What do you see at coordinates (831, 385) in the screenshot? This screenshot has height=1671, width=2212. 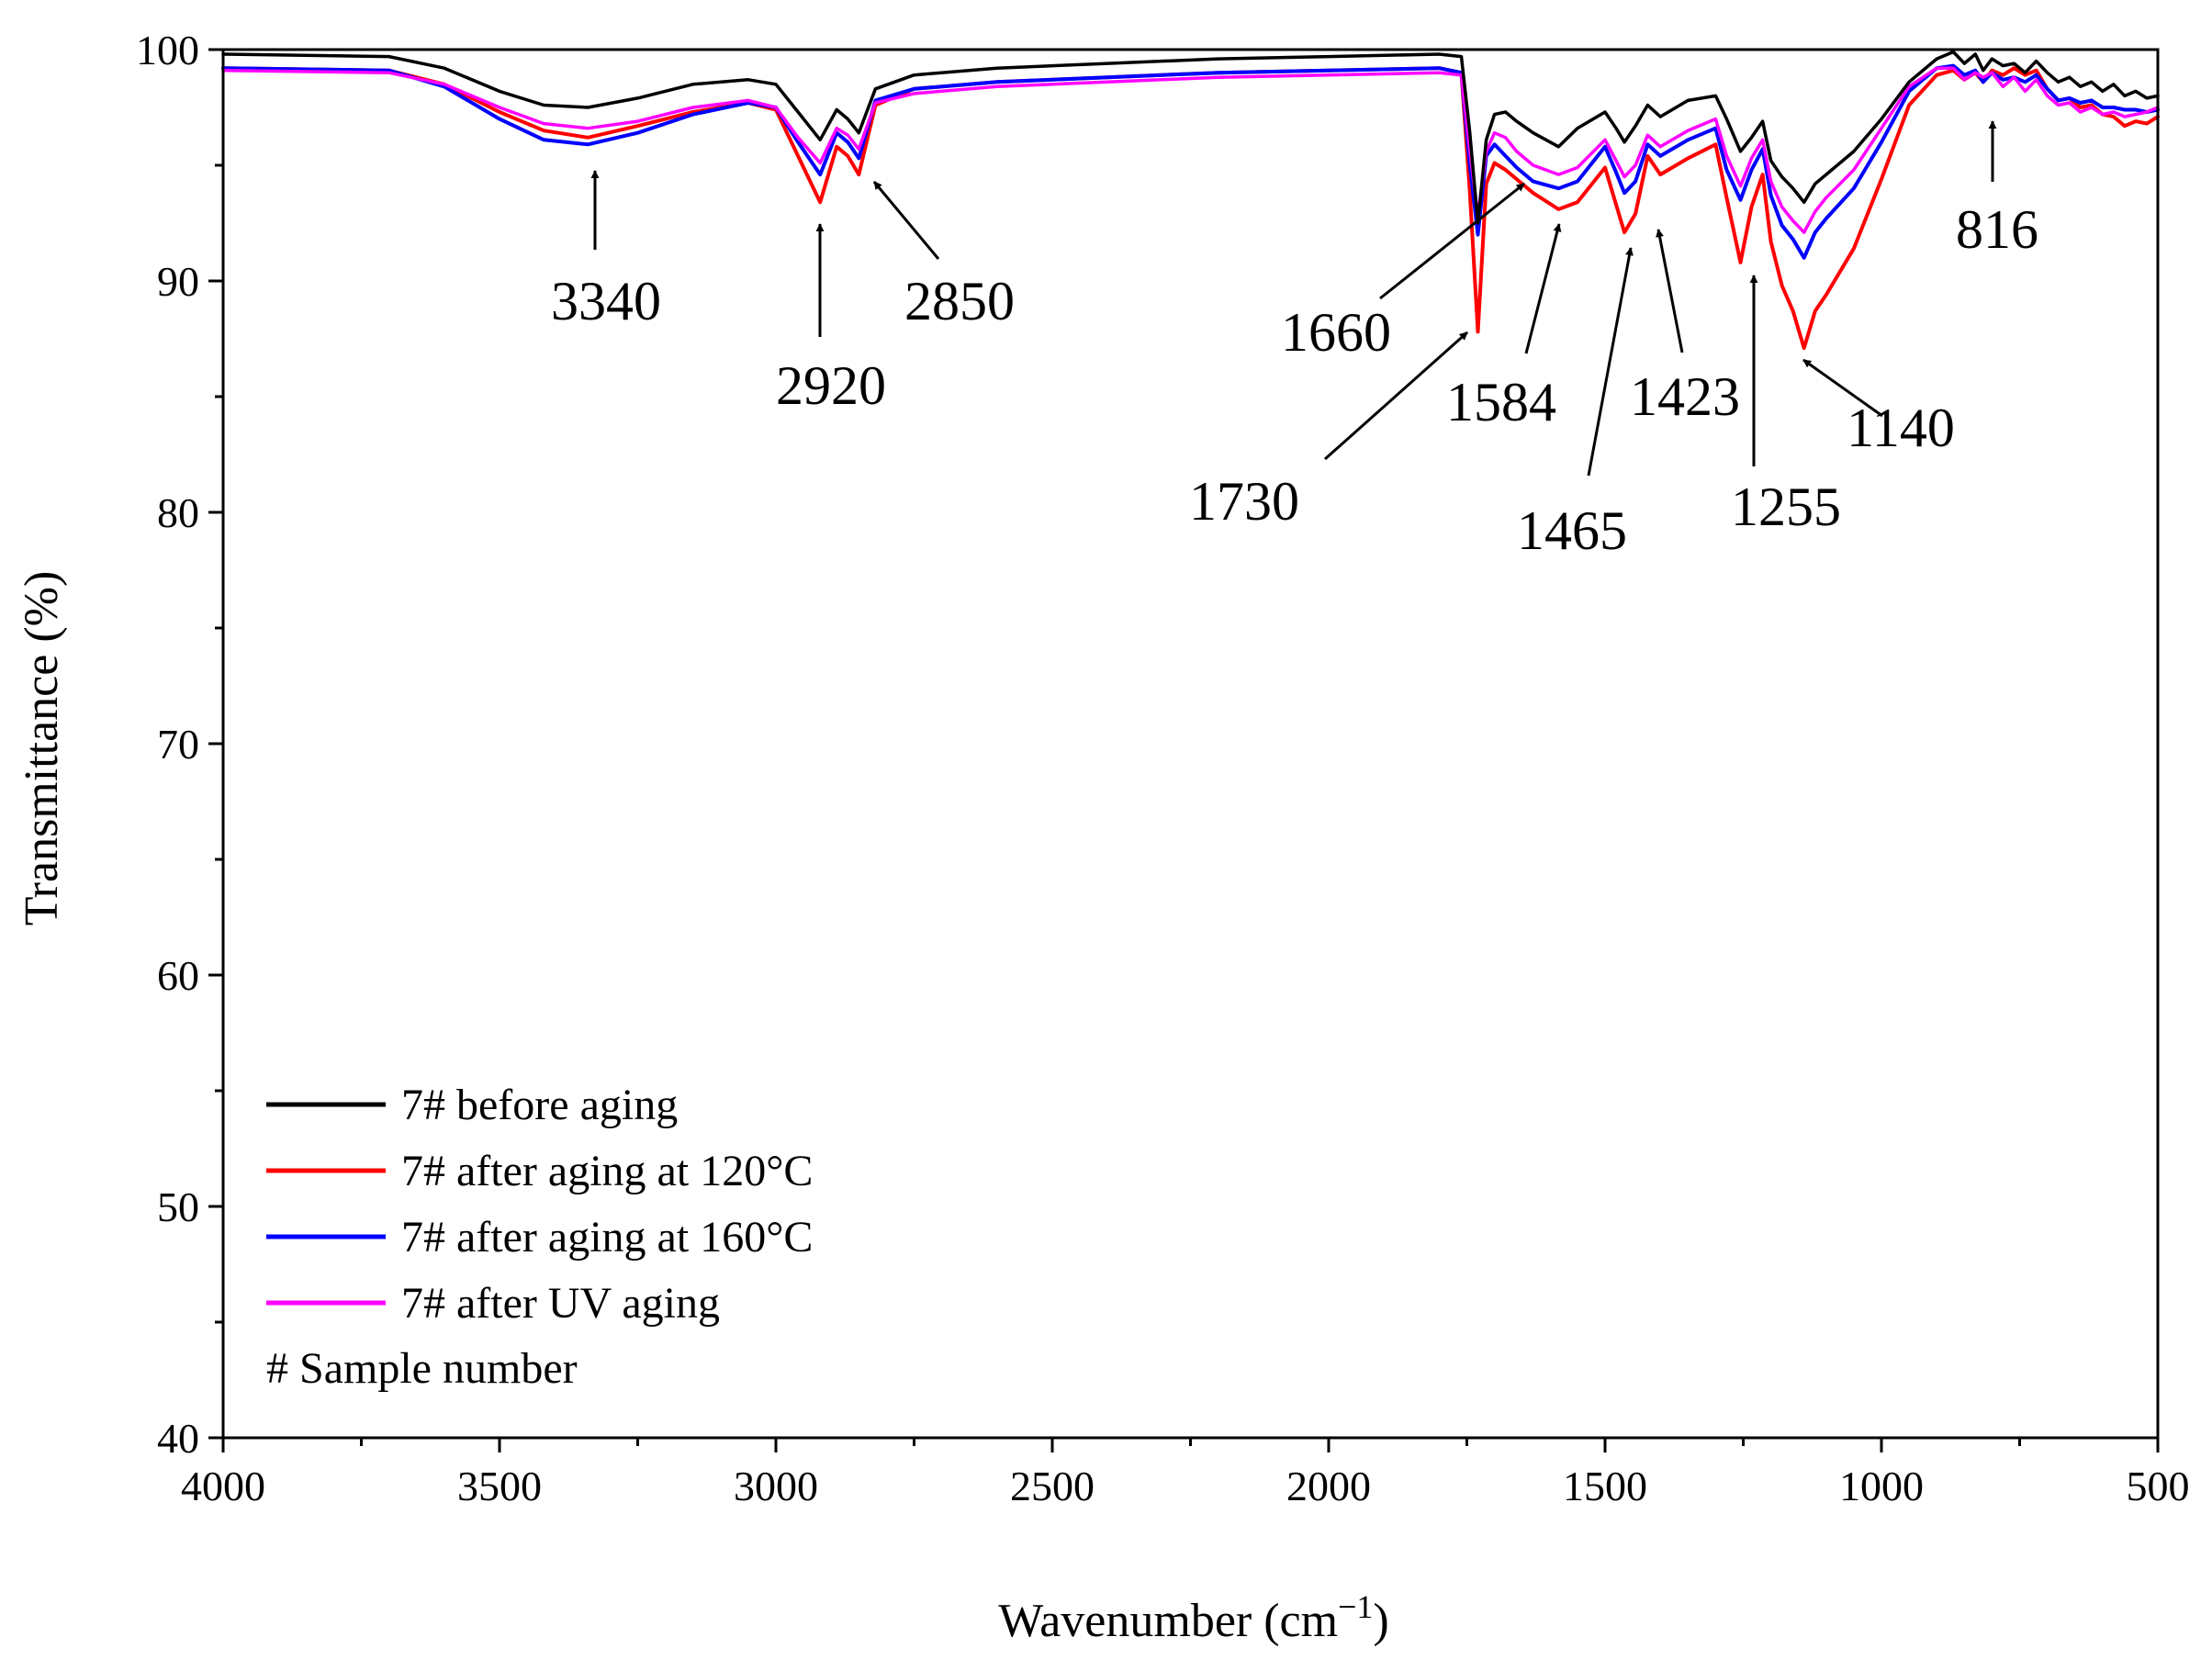 I see `peak-label-2920: 2920` at bounding box center [831, 385].